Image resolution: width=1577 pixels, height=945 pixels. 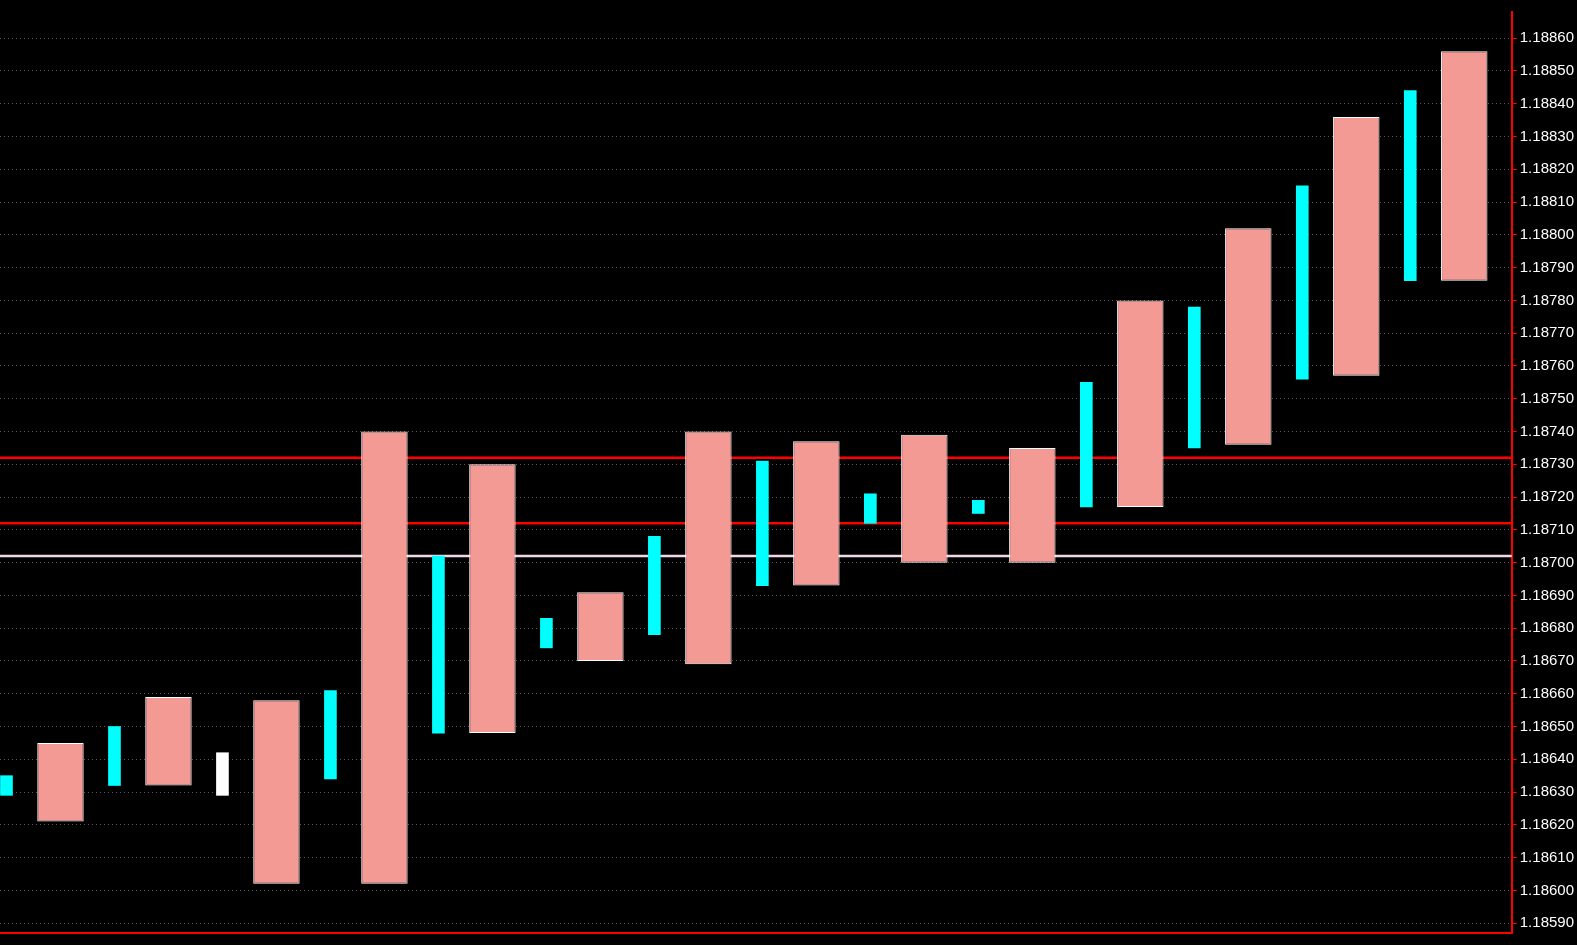 I want to click on y-tick-label: 1.18830, so click(x=1547, y=135).